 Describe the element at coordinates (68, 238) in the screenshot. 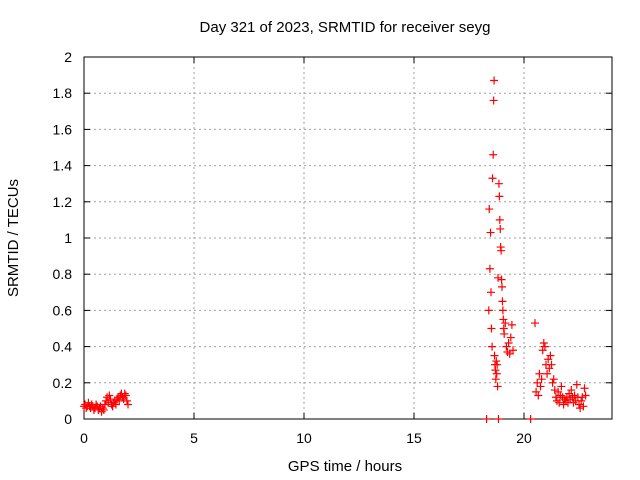

I see `y-tick-label: 1` at that location.